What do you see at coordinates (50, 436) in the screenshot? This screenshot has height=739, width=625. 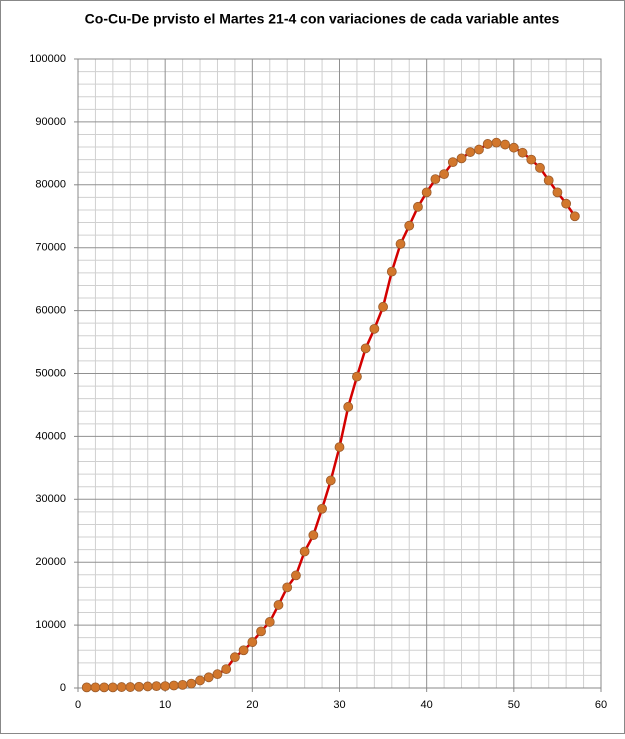 I see `y-tick-label: 40000` at bounding box center [50, 436].